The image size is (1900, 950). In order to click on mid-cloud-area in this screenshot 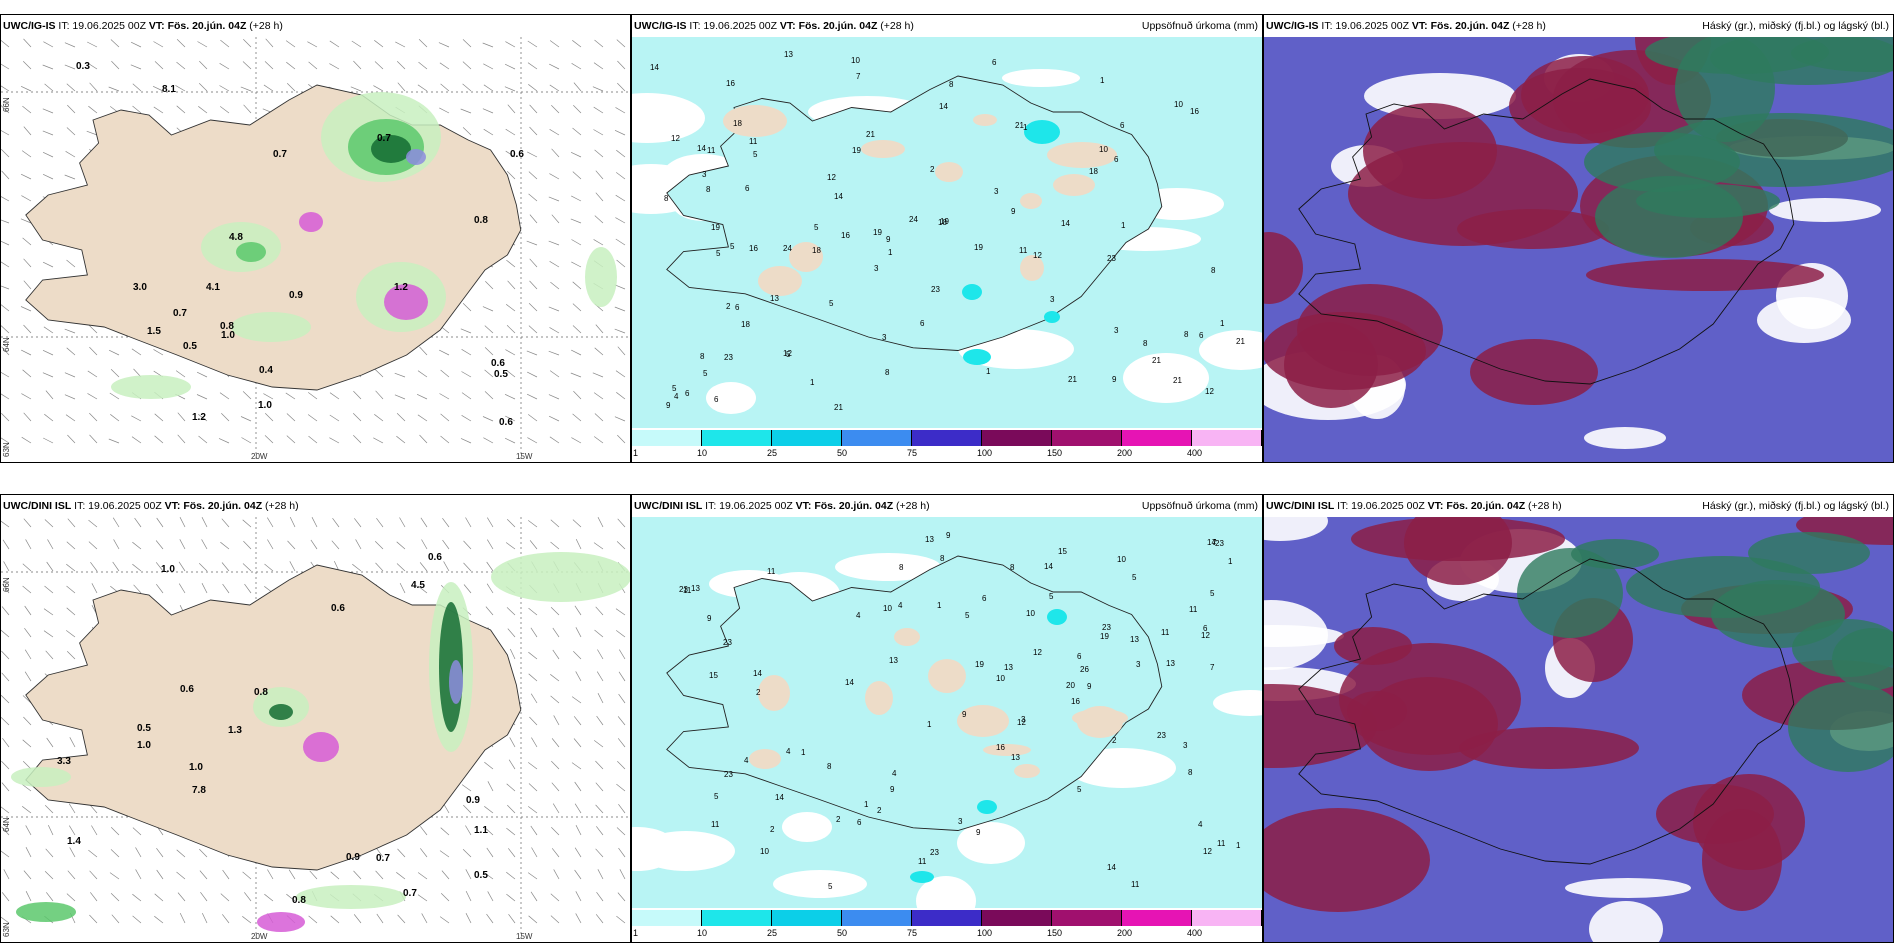, I will do `click(1283, 268)`.